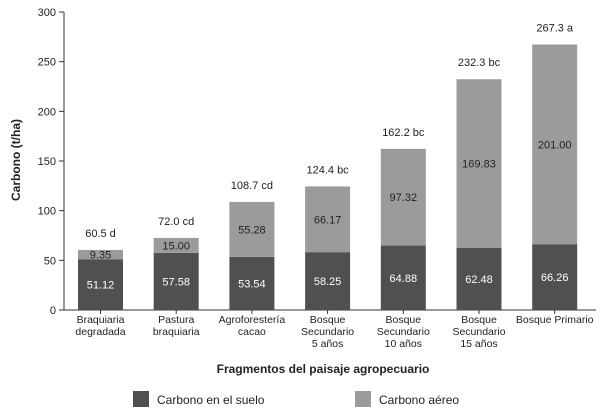 The height and width of the screenshot is (411, 602). I want to click on bar-stack: 66.26 201.00 267.3 a, so click(555, 168).